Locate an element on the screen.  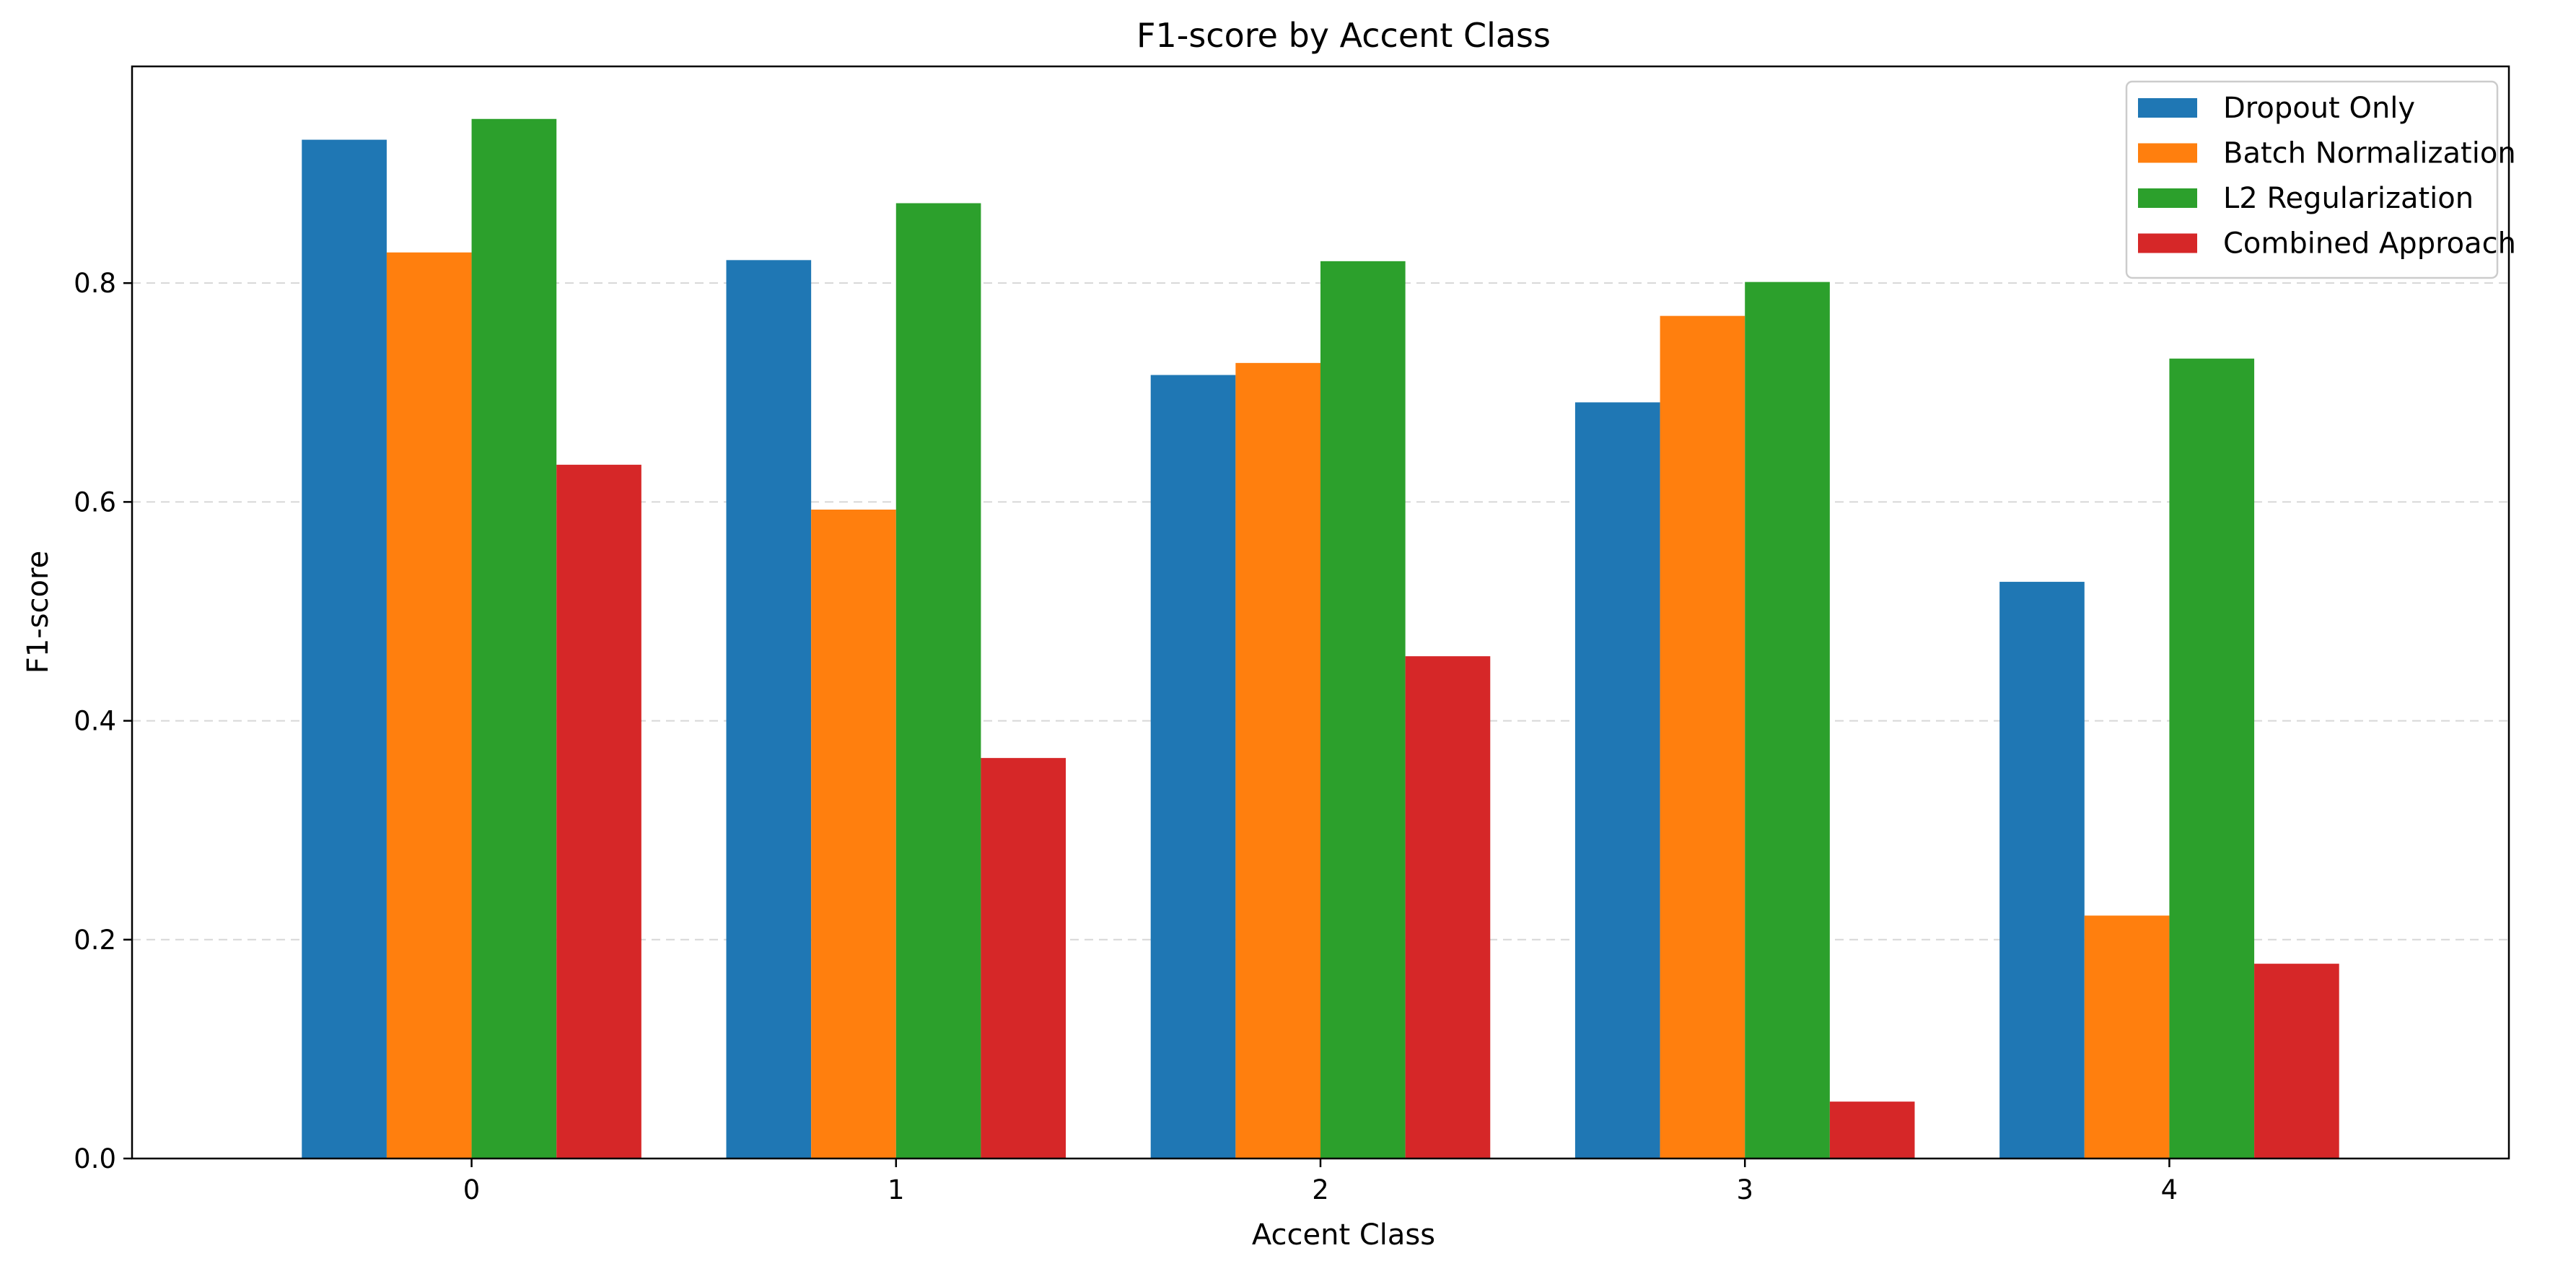
y-tick-label: 0.4 is located at coordinates (95, 721).